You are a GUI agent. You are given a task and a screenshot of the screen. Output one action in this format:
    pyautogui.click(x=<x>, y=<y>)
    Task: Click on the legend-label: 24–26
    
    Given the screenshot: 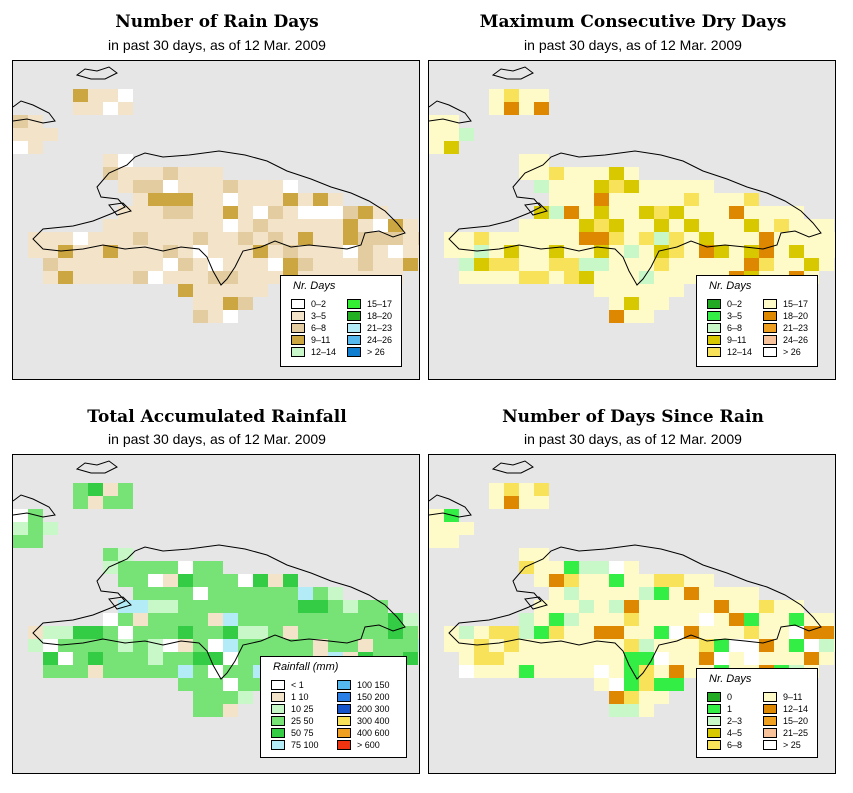 What is the action you would take?
    pyautogui.click(x=380, y=340)
    